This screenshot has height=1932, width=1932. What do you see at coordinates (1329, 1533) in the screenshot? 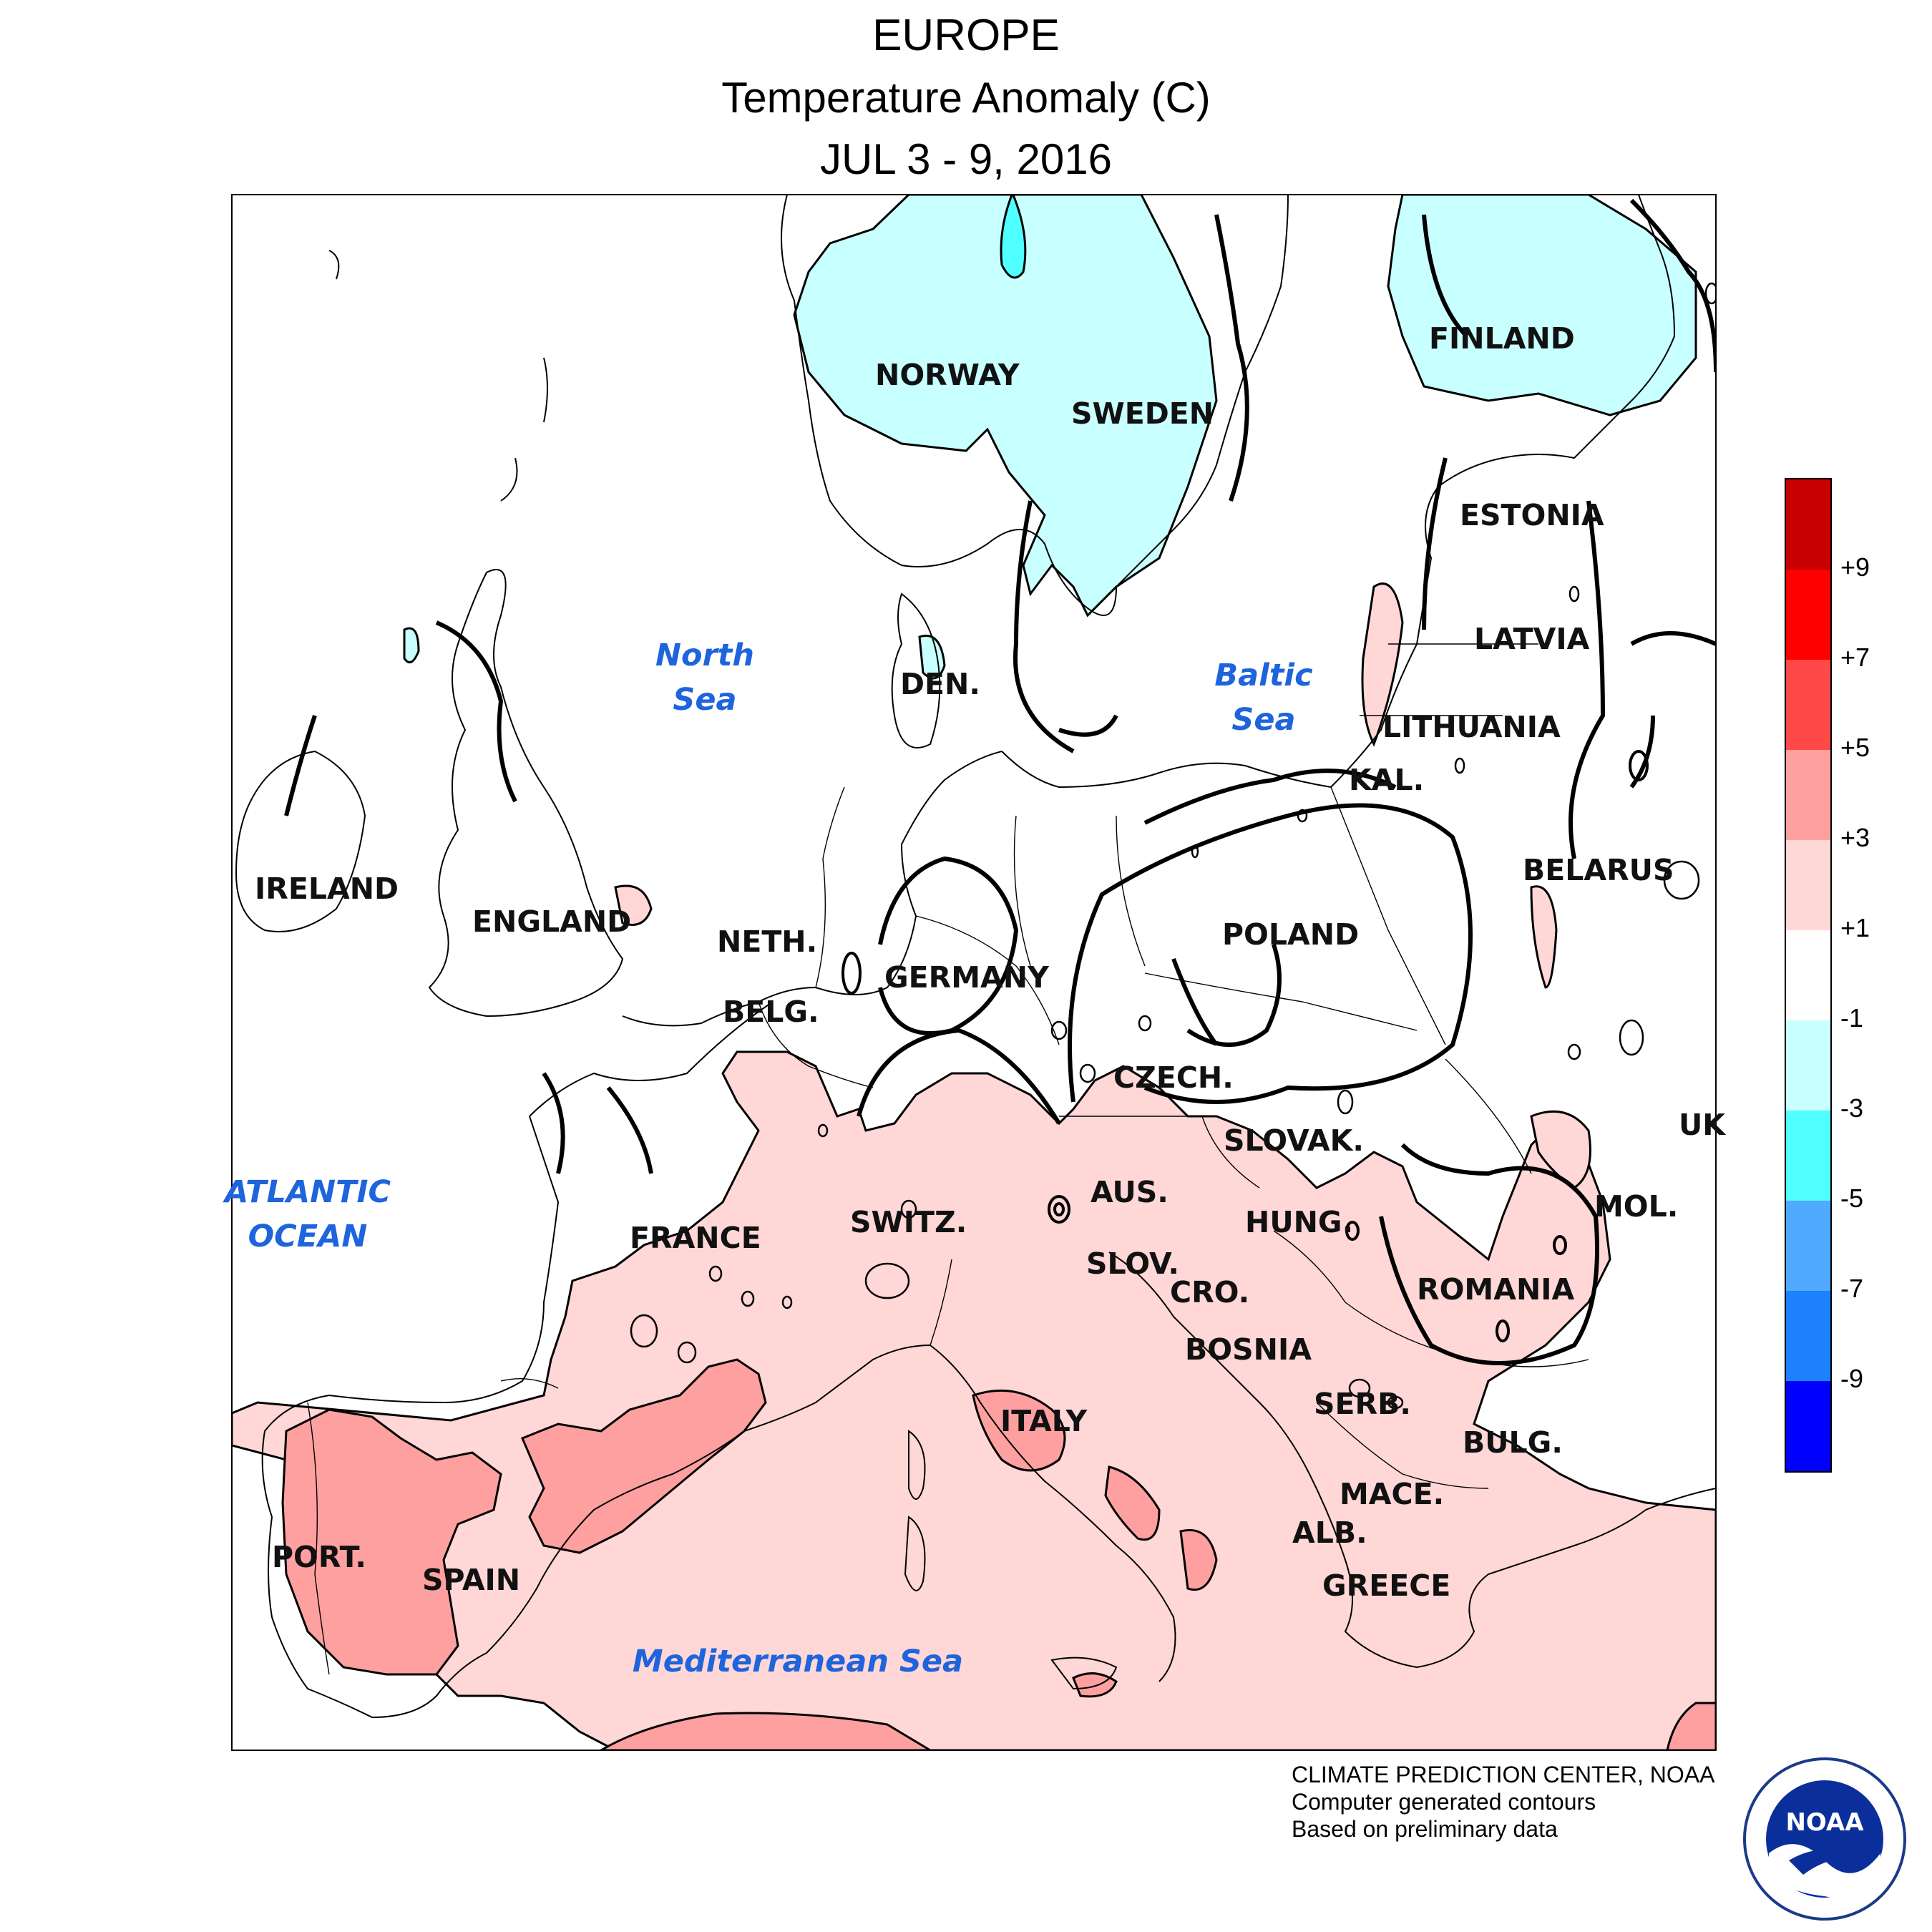
I see `label-alb: ALB.` at bounding box center [1329, 1533].